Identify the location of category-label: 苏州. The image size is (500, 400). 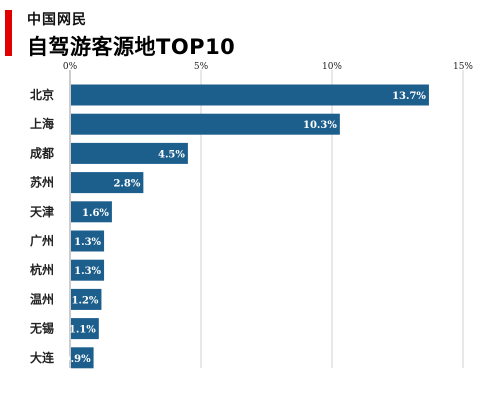
(42, 182).